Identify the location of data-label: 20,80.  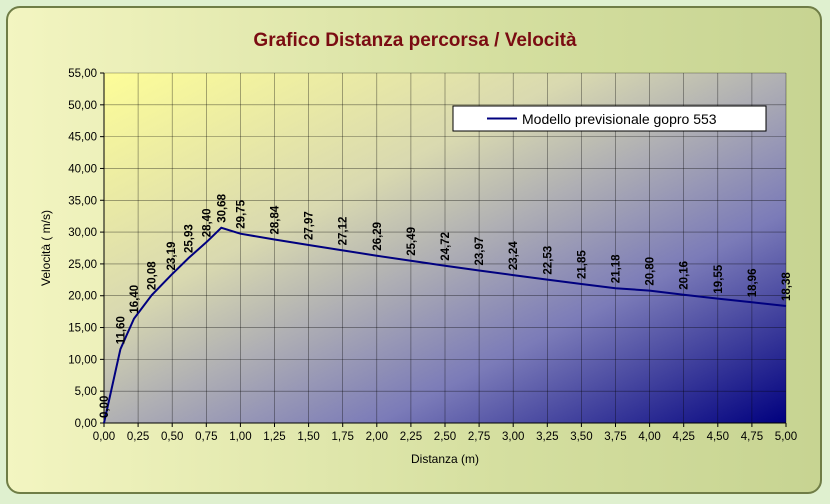
(651, 271).